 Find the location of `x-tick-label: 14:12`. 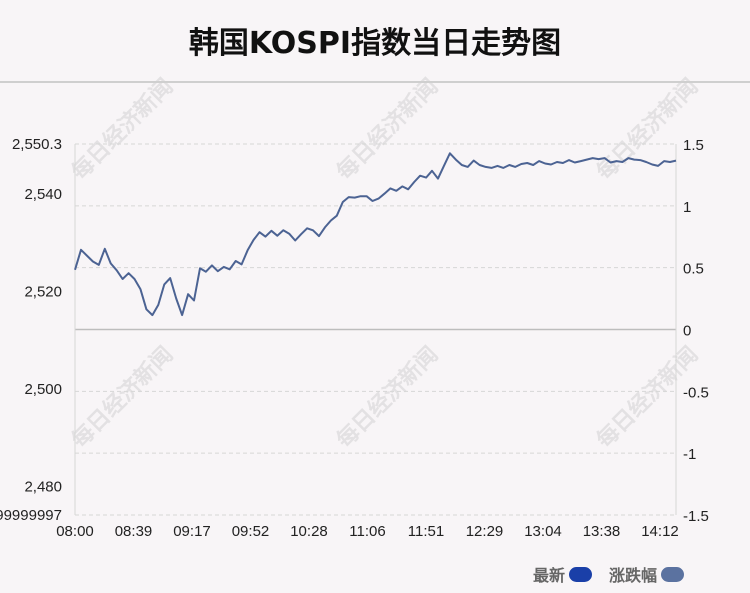

x-tick-label: 14:12 is located at coordinates (660, 531).